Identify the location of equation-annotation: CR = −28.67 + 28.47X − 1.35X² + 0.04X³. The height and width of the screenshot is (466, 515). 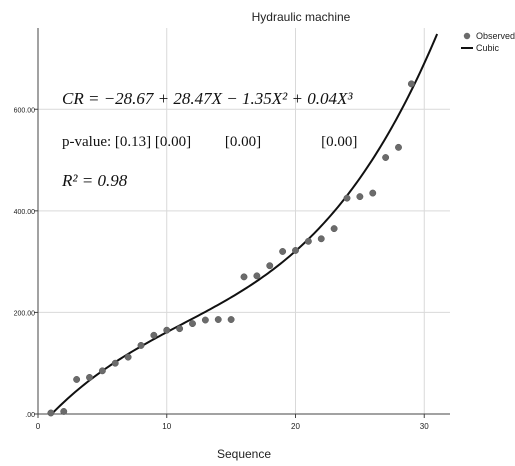
(207, 98).